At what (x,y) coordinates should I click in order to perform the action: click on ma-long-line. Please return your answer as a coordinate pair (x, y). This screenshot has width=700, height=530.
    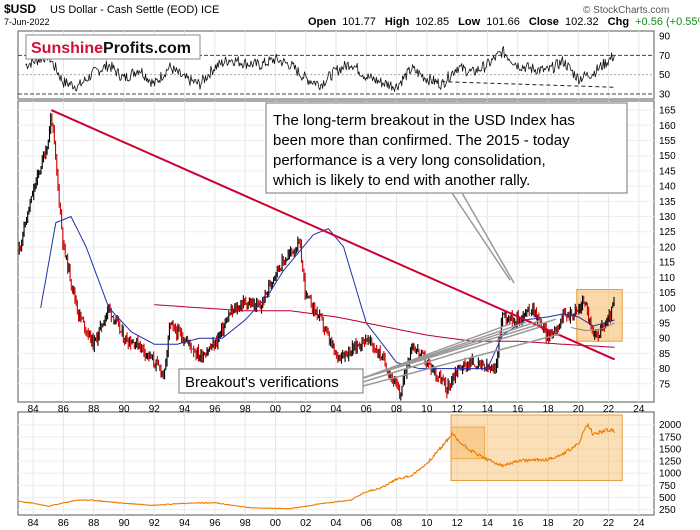
    Looking at the image, I should click on (384, 326).